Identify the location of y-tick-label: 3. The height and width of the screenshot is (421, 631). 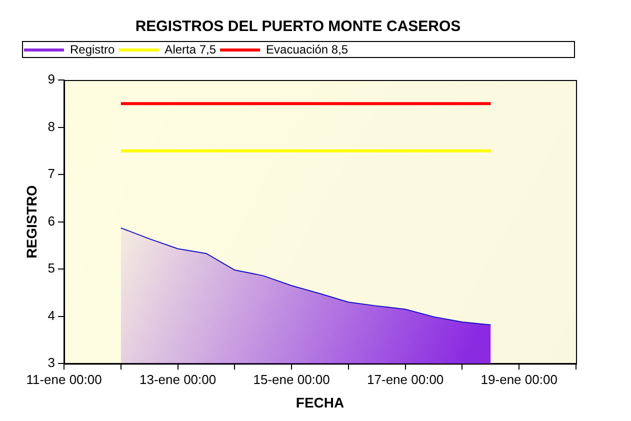
(52, 362).